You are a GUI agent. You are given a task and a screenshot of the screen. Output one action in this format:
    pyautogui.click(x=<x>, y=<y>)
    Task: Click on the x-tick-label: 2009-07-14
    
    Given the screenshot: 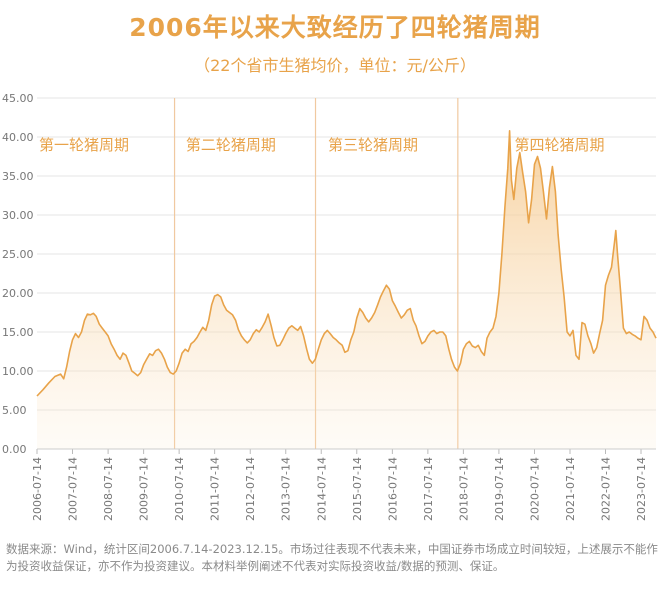 What is the action you would take?
    pyautogui.click(x=144, y=489)
    